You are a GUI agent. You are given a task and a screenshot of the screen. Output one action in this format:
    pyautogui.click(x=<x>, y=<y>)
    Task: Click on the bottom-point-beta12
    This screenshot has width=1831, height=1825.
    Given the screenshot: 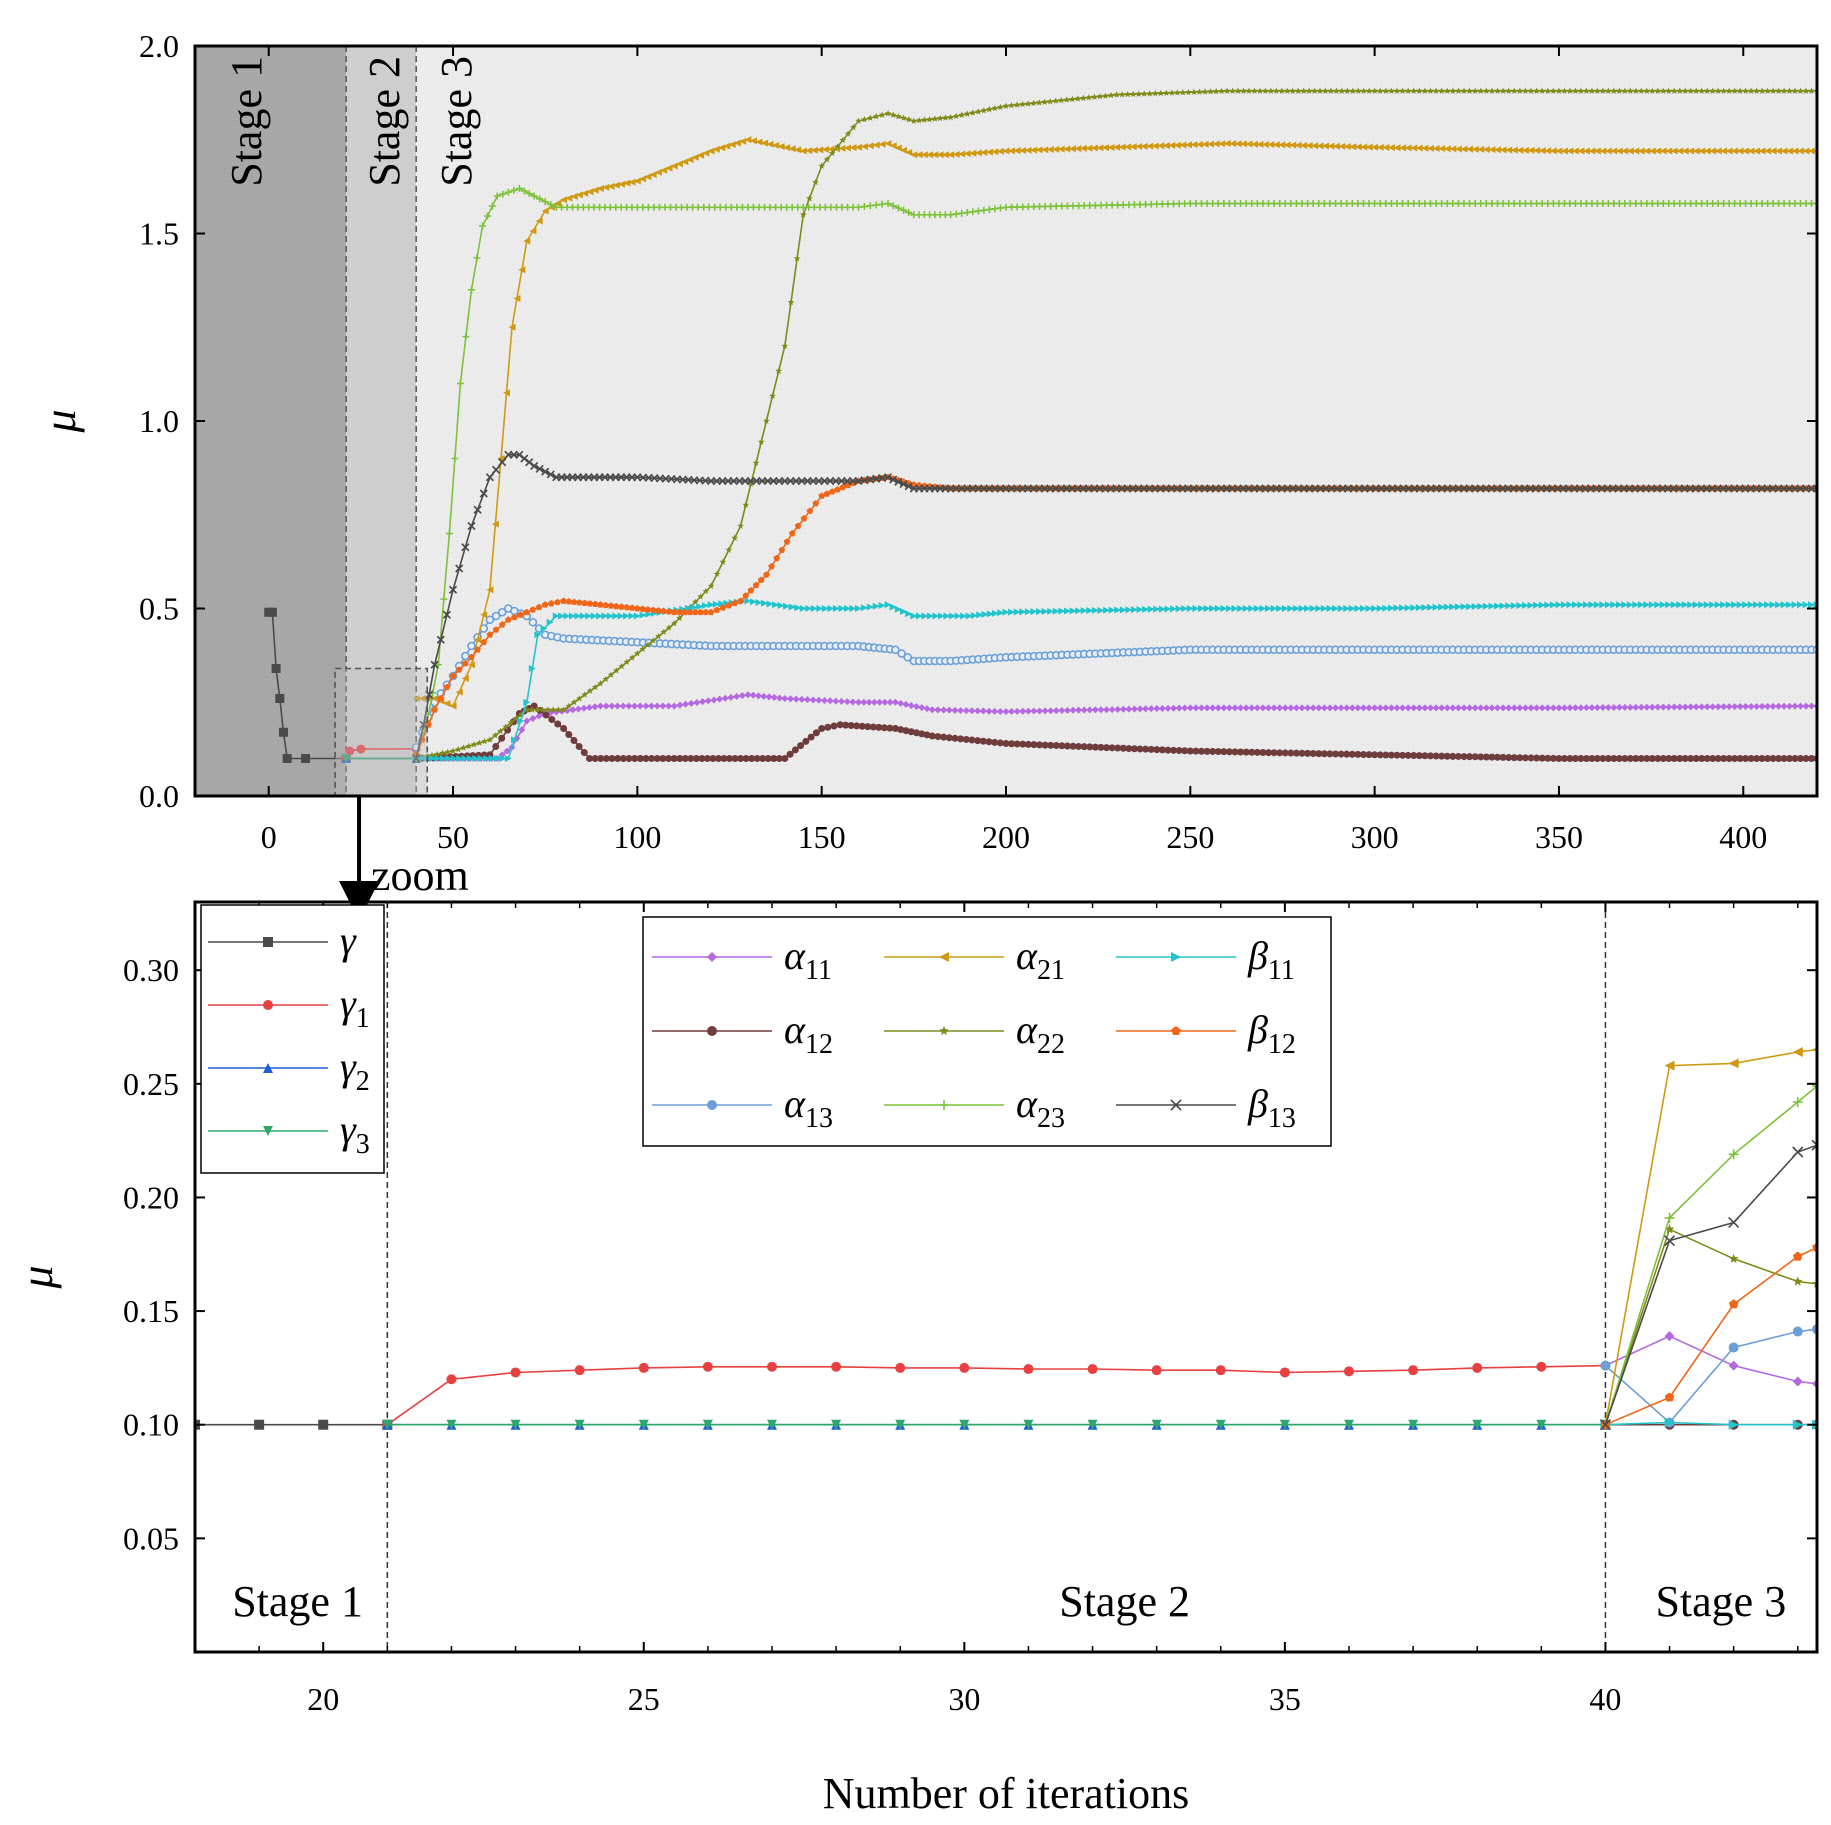 What is the action you would take?
    pyautogui.click(x=1798, y=1256)
    